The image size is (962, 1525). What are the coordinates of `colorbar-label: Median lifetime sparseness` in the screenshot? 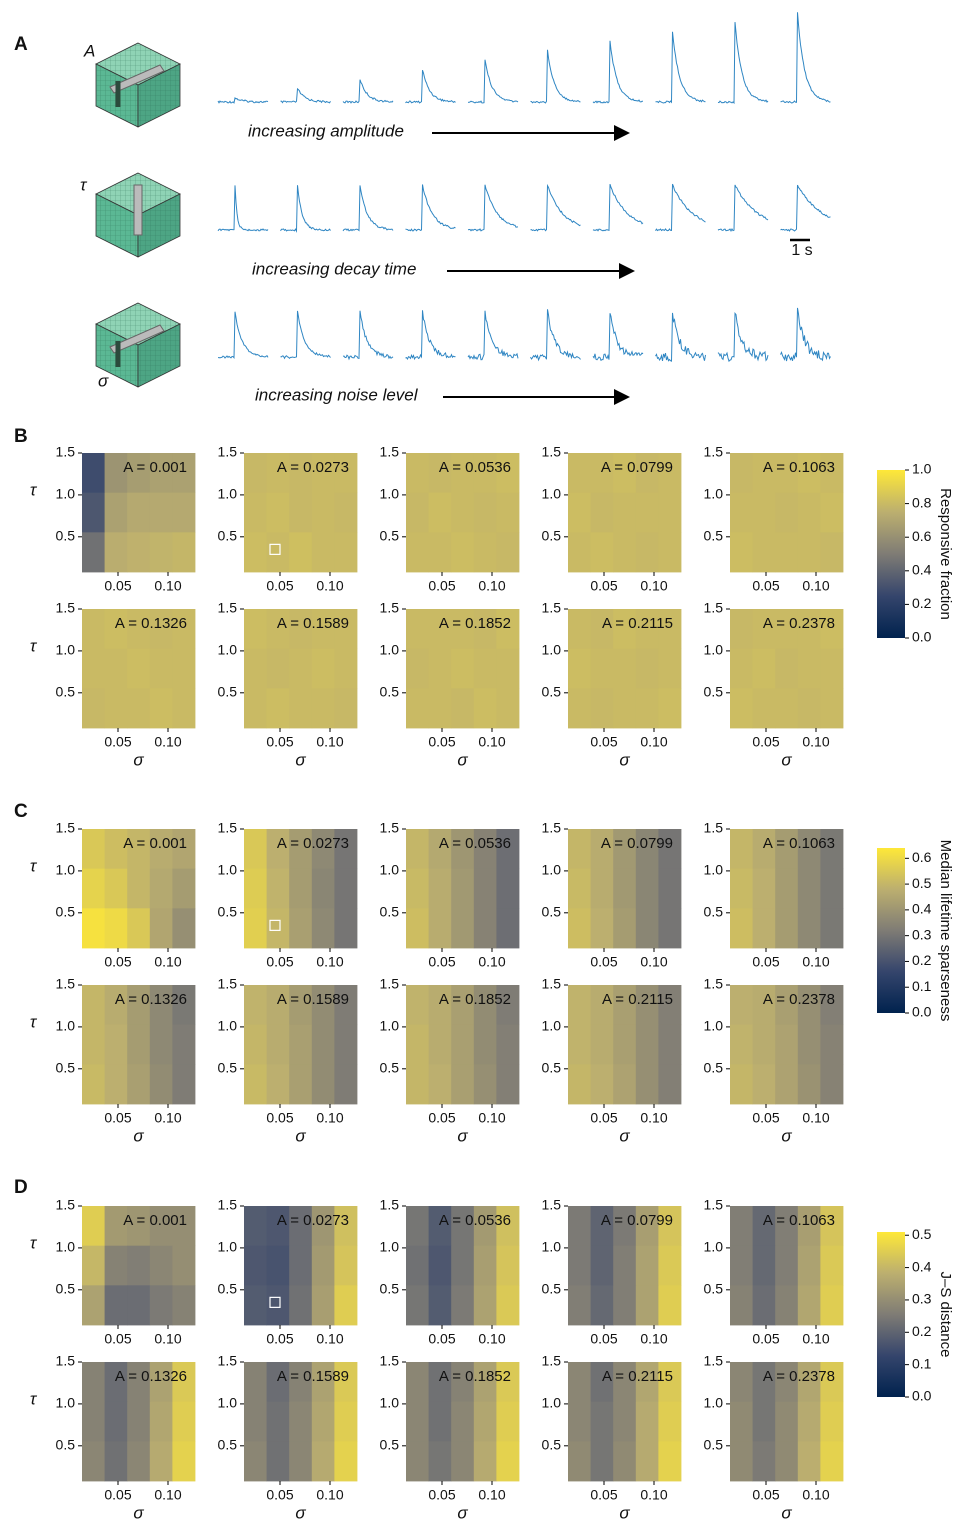 It's located at (945, 931).